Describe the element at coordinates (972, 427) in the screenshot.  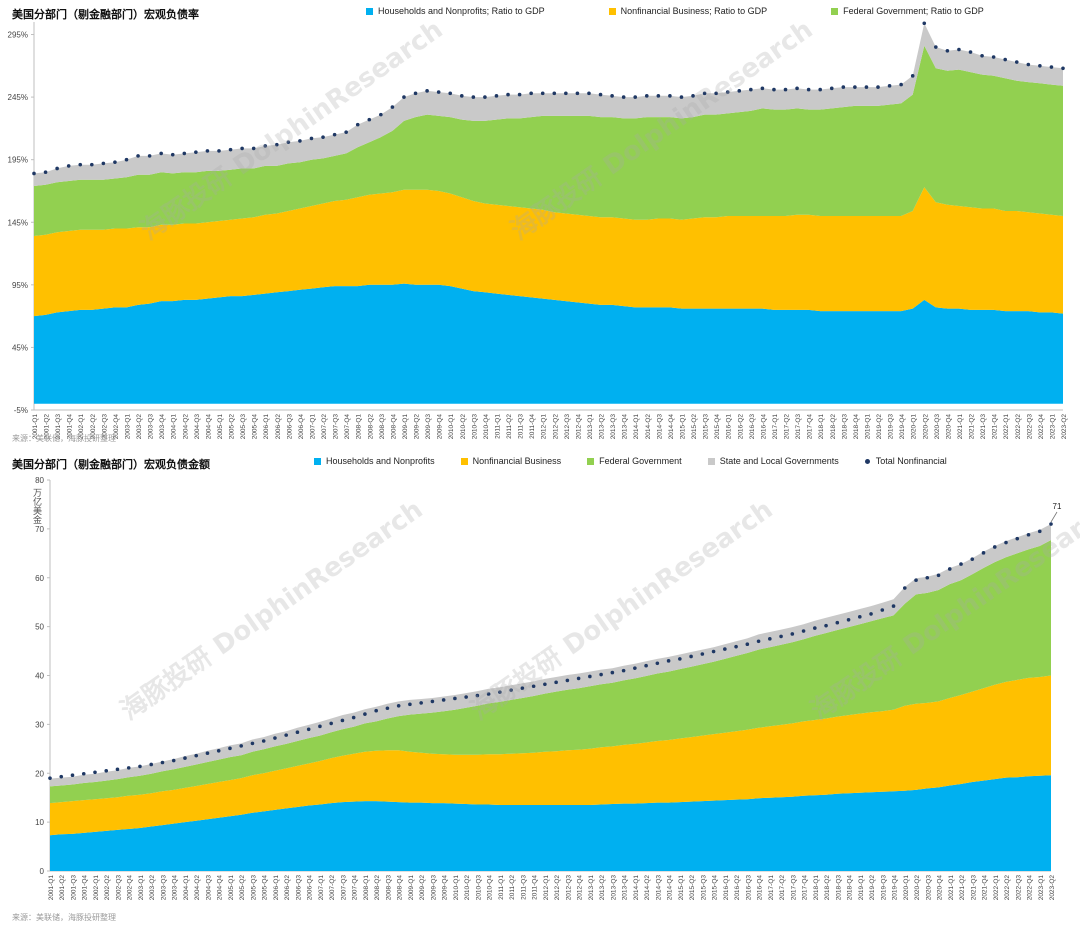
I see `x-tick-label: 2021-Q2` at that location.